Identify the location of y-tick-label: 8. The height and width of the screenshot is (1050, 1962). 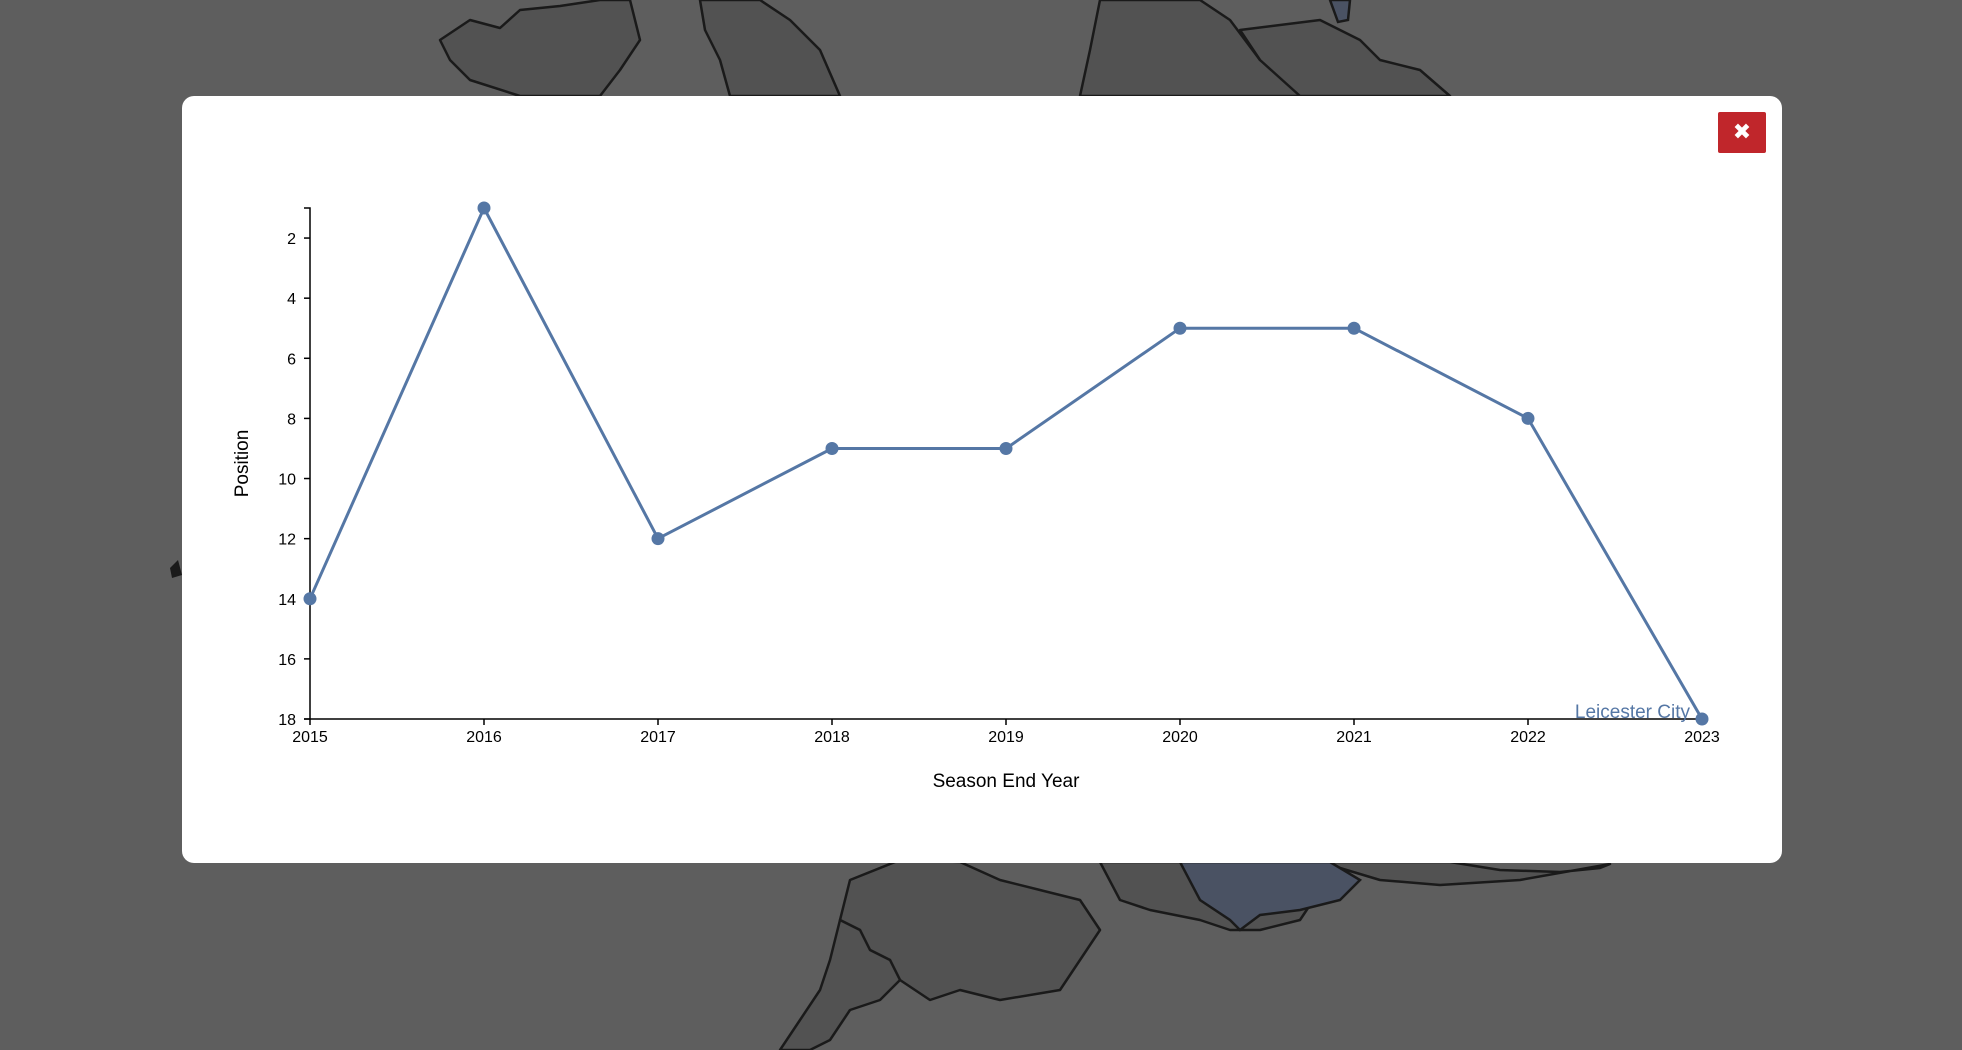
(291, 419).